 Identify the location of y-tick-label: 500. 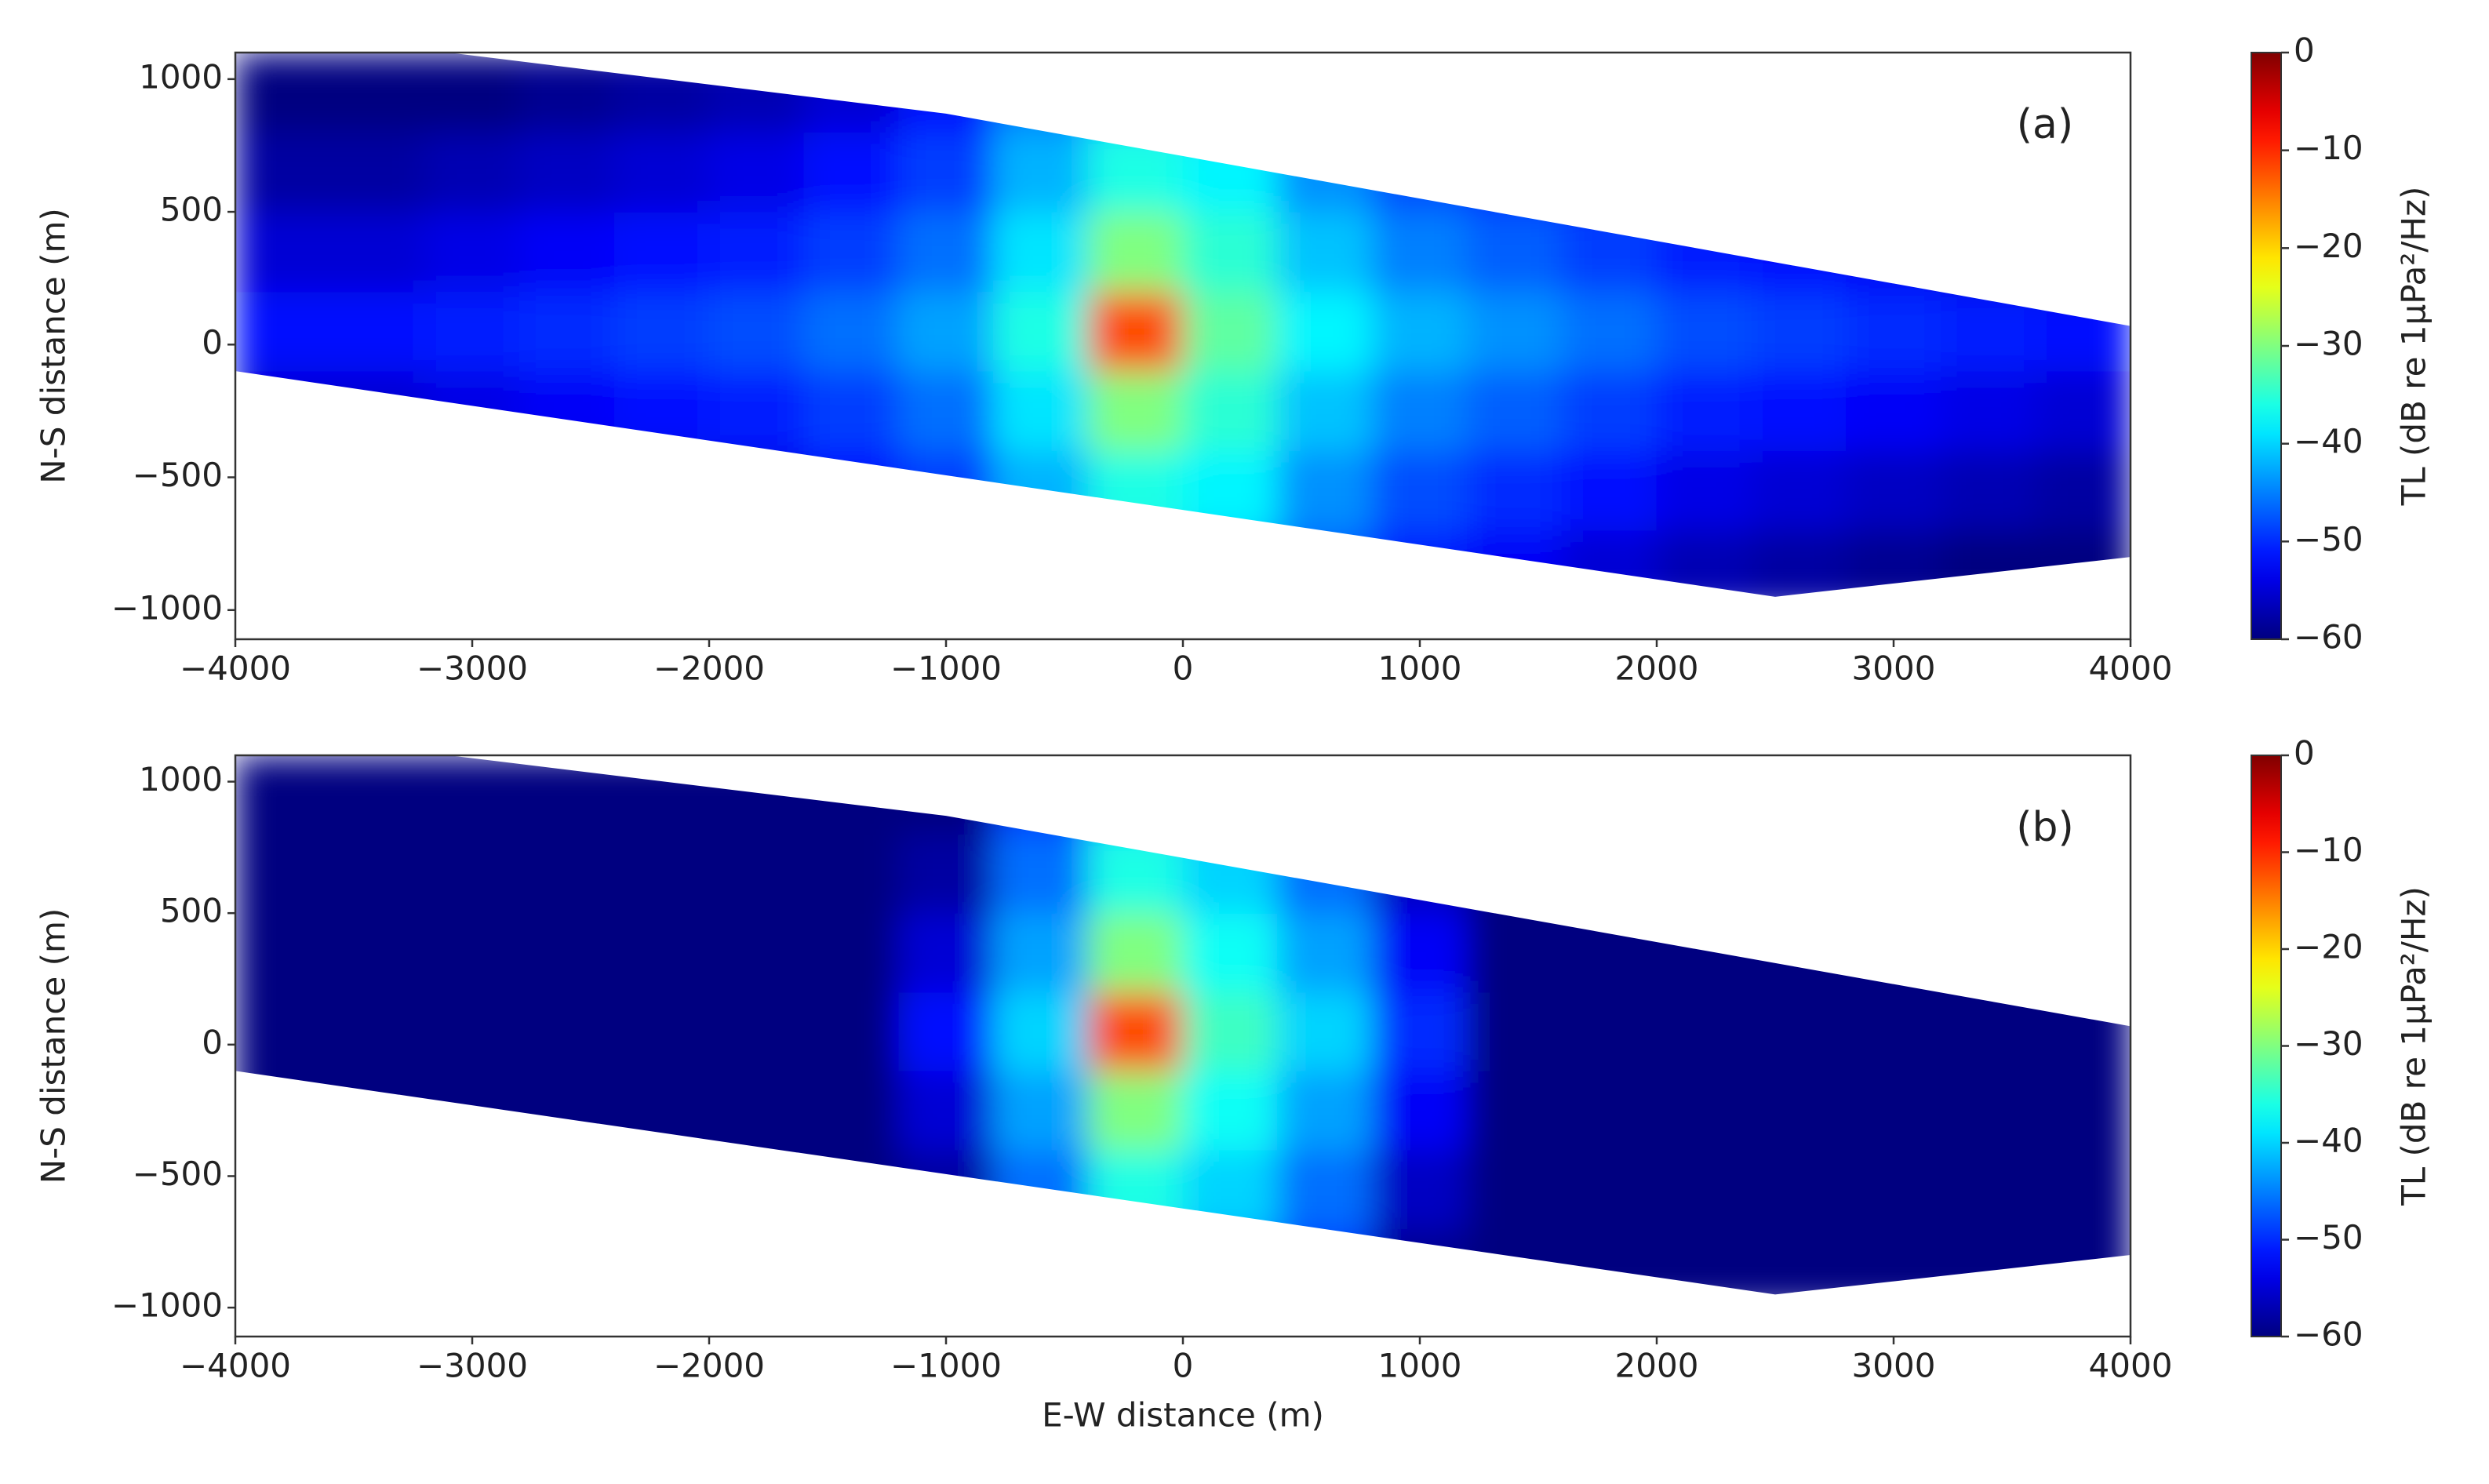
(191, 210).